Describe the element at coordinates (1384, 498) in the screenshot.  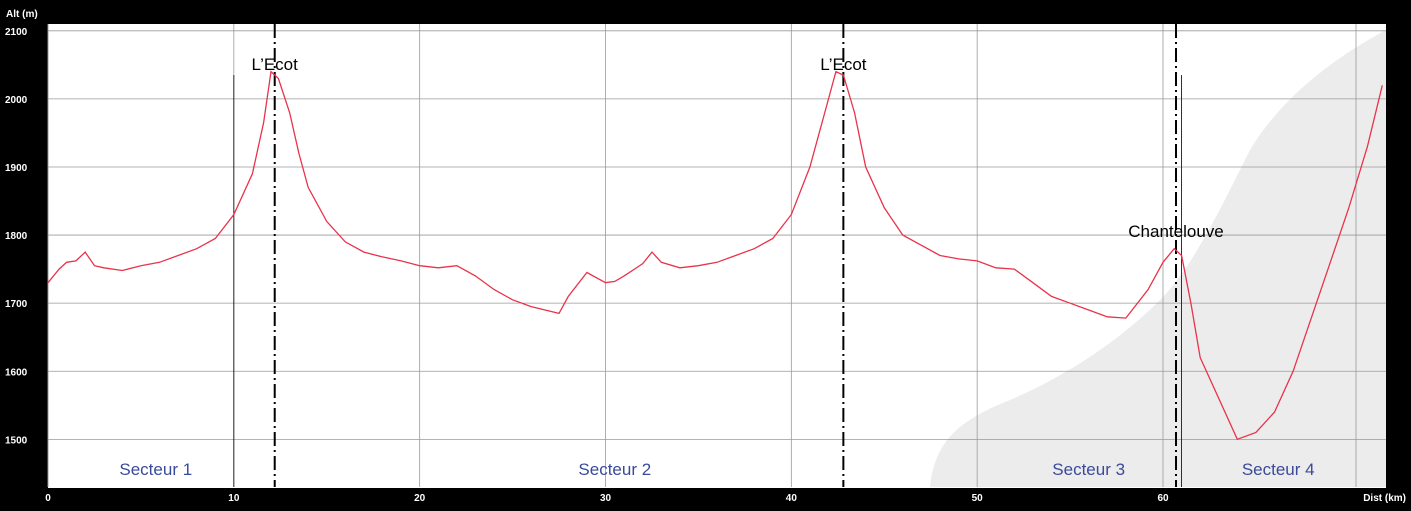
I see `x-axis-label: Dist (km)` at that location.